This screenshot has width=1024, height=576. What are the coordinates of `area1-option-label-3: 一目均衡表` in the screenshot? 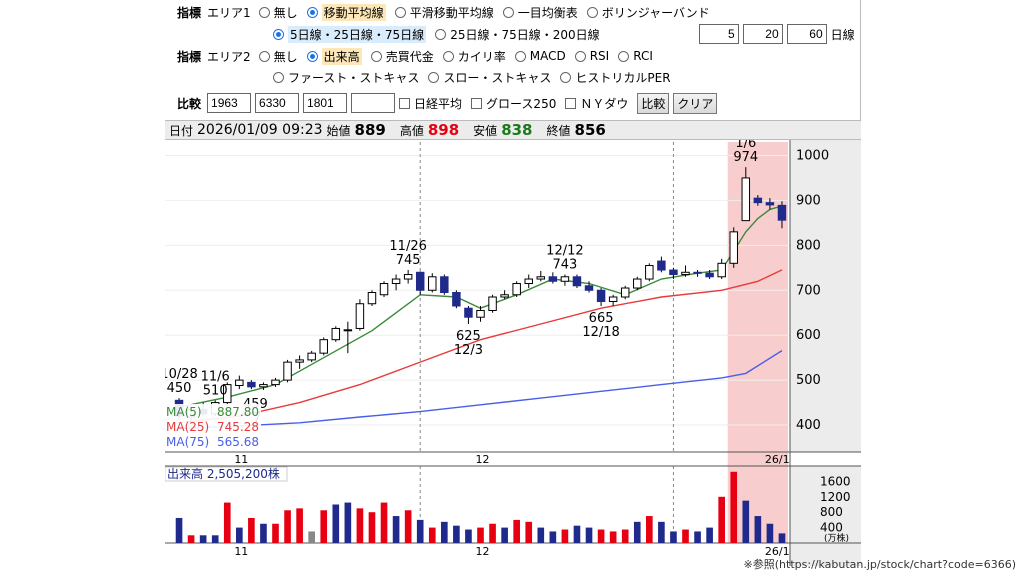 It's located at (547, 12).